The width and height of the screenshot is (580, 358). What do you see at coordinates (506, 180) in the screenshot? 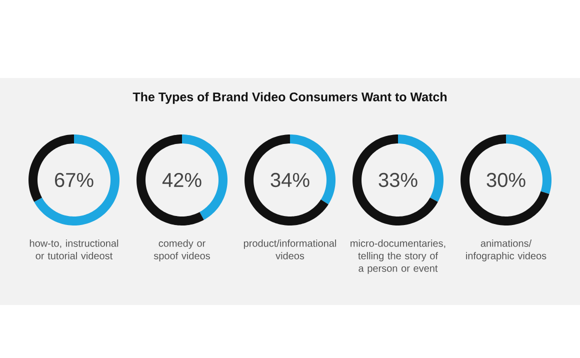
I see `text: 30%` at bounding box center [506, 180].